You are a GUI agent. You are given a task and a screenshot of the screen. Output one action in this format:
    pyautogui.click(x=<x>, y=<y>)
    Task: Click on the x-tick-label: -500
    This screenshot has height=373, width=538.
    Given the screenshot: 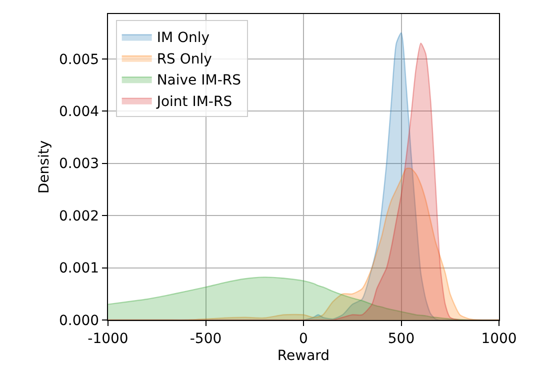 What is the action you would take?
    pyautogui.click(x=206, y=338)
    